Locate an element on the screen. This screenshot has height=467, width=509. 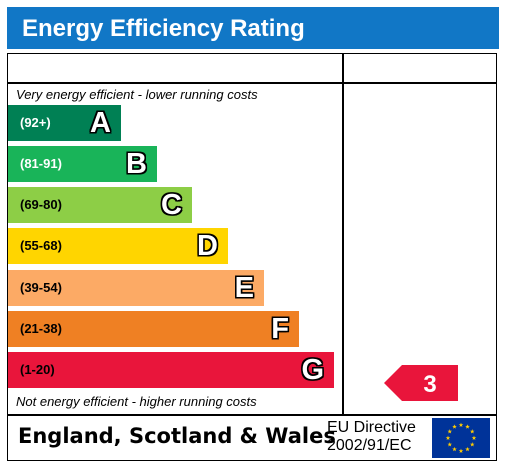
band-range-label: (69-80) is located at coordinates (41, 204).